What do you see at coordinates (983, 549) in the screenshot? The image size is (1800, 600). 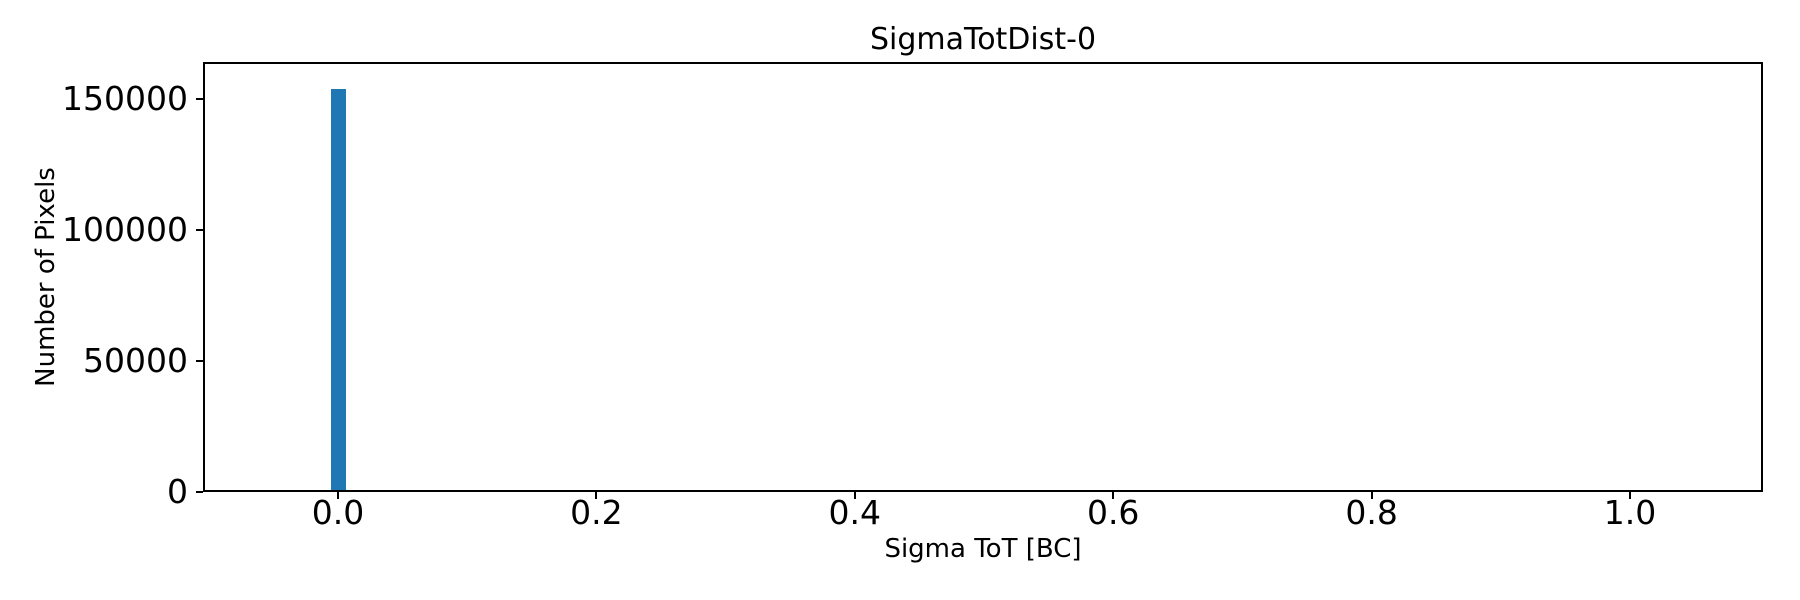 I see `x-axis-label: Sigma ToT [BC]` at bounding box center [983, 549].